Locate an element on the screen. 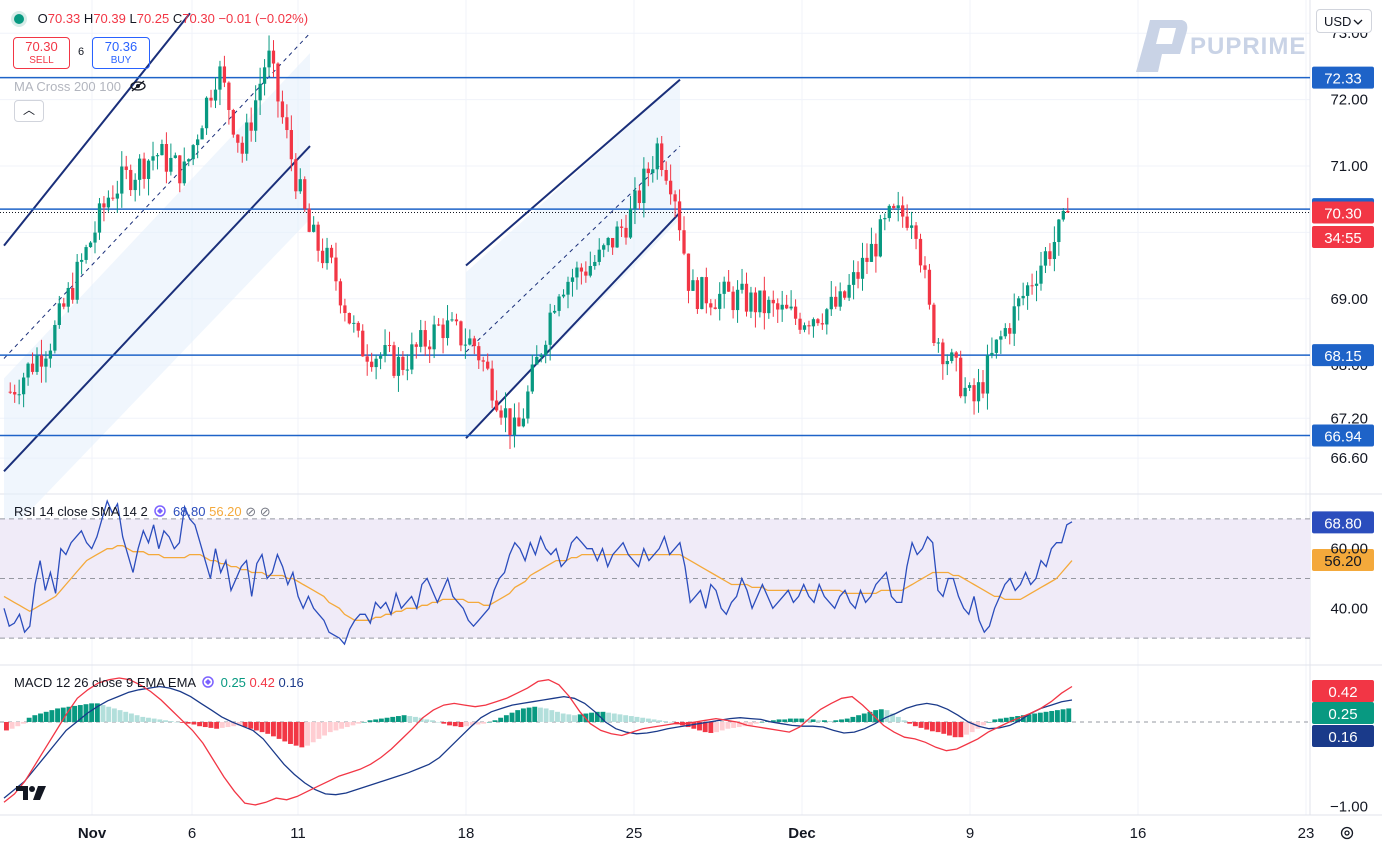 Image resolution: width=1382 pixels, height=856 pixels. close-label: C is located at coordinates (177, 18).